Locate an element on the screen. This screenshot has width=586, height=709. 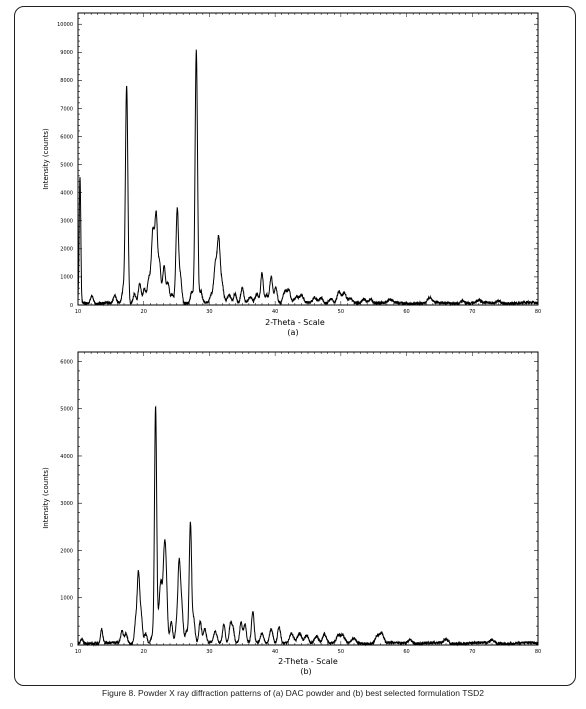
y-tick-label: 8000 is located at coordinates (66, 81).